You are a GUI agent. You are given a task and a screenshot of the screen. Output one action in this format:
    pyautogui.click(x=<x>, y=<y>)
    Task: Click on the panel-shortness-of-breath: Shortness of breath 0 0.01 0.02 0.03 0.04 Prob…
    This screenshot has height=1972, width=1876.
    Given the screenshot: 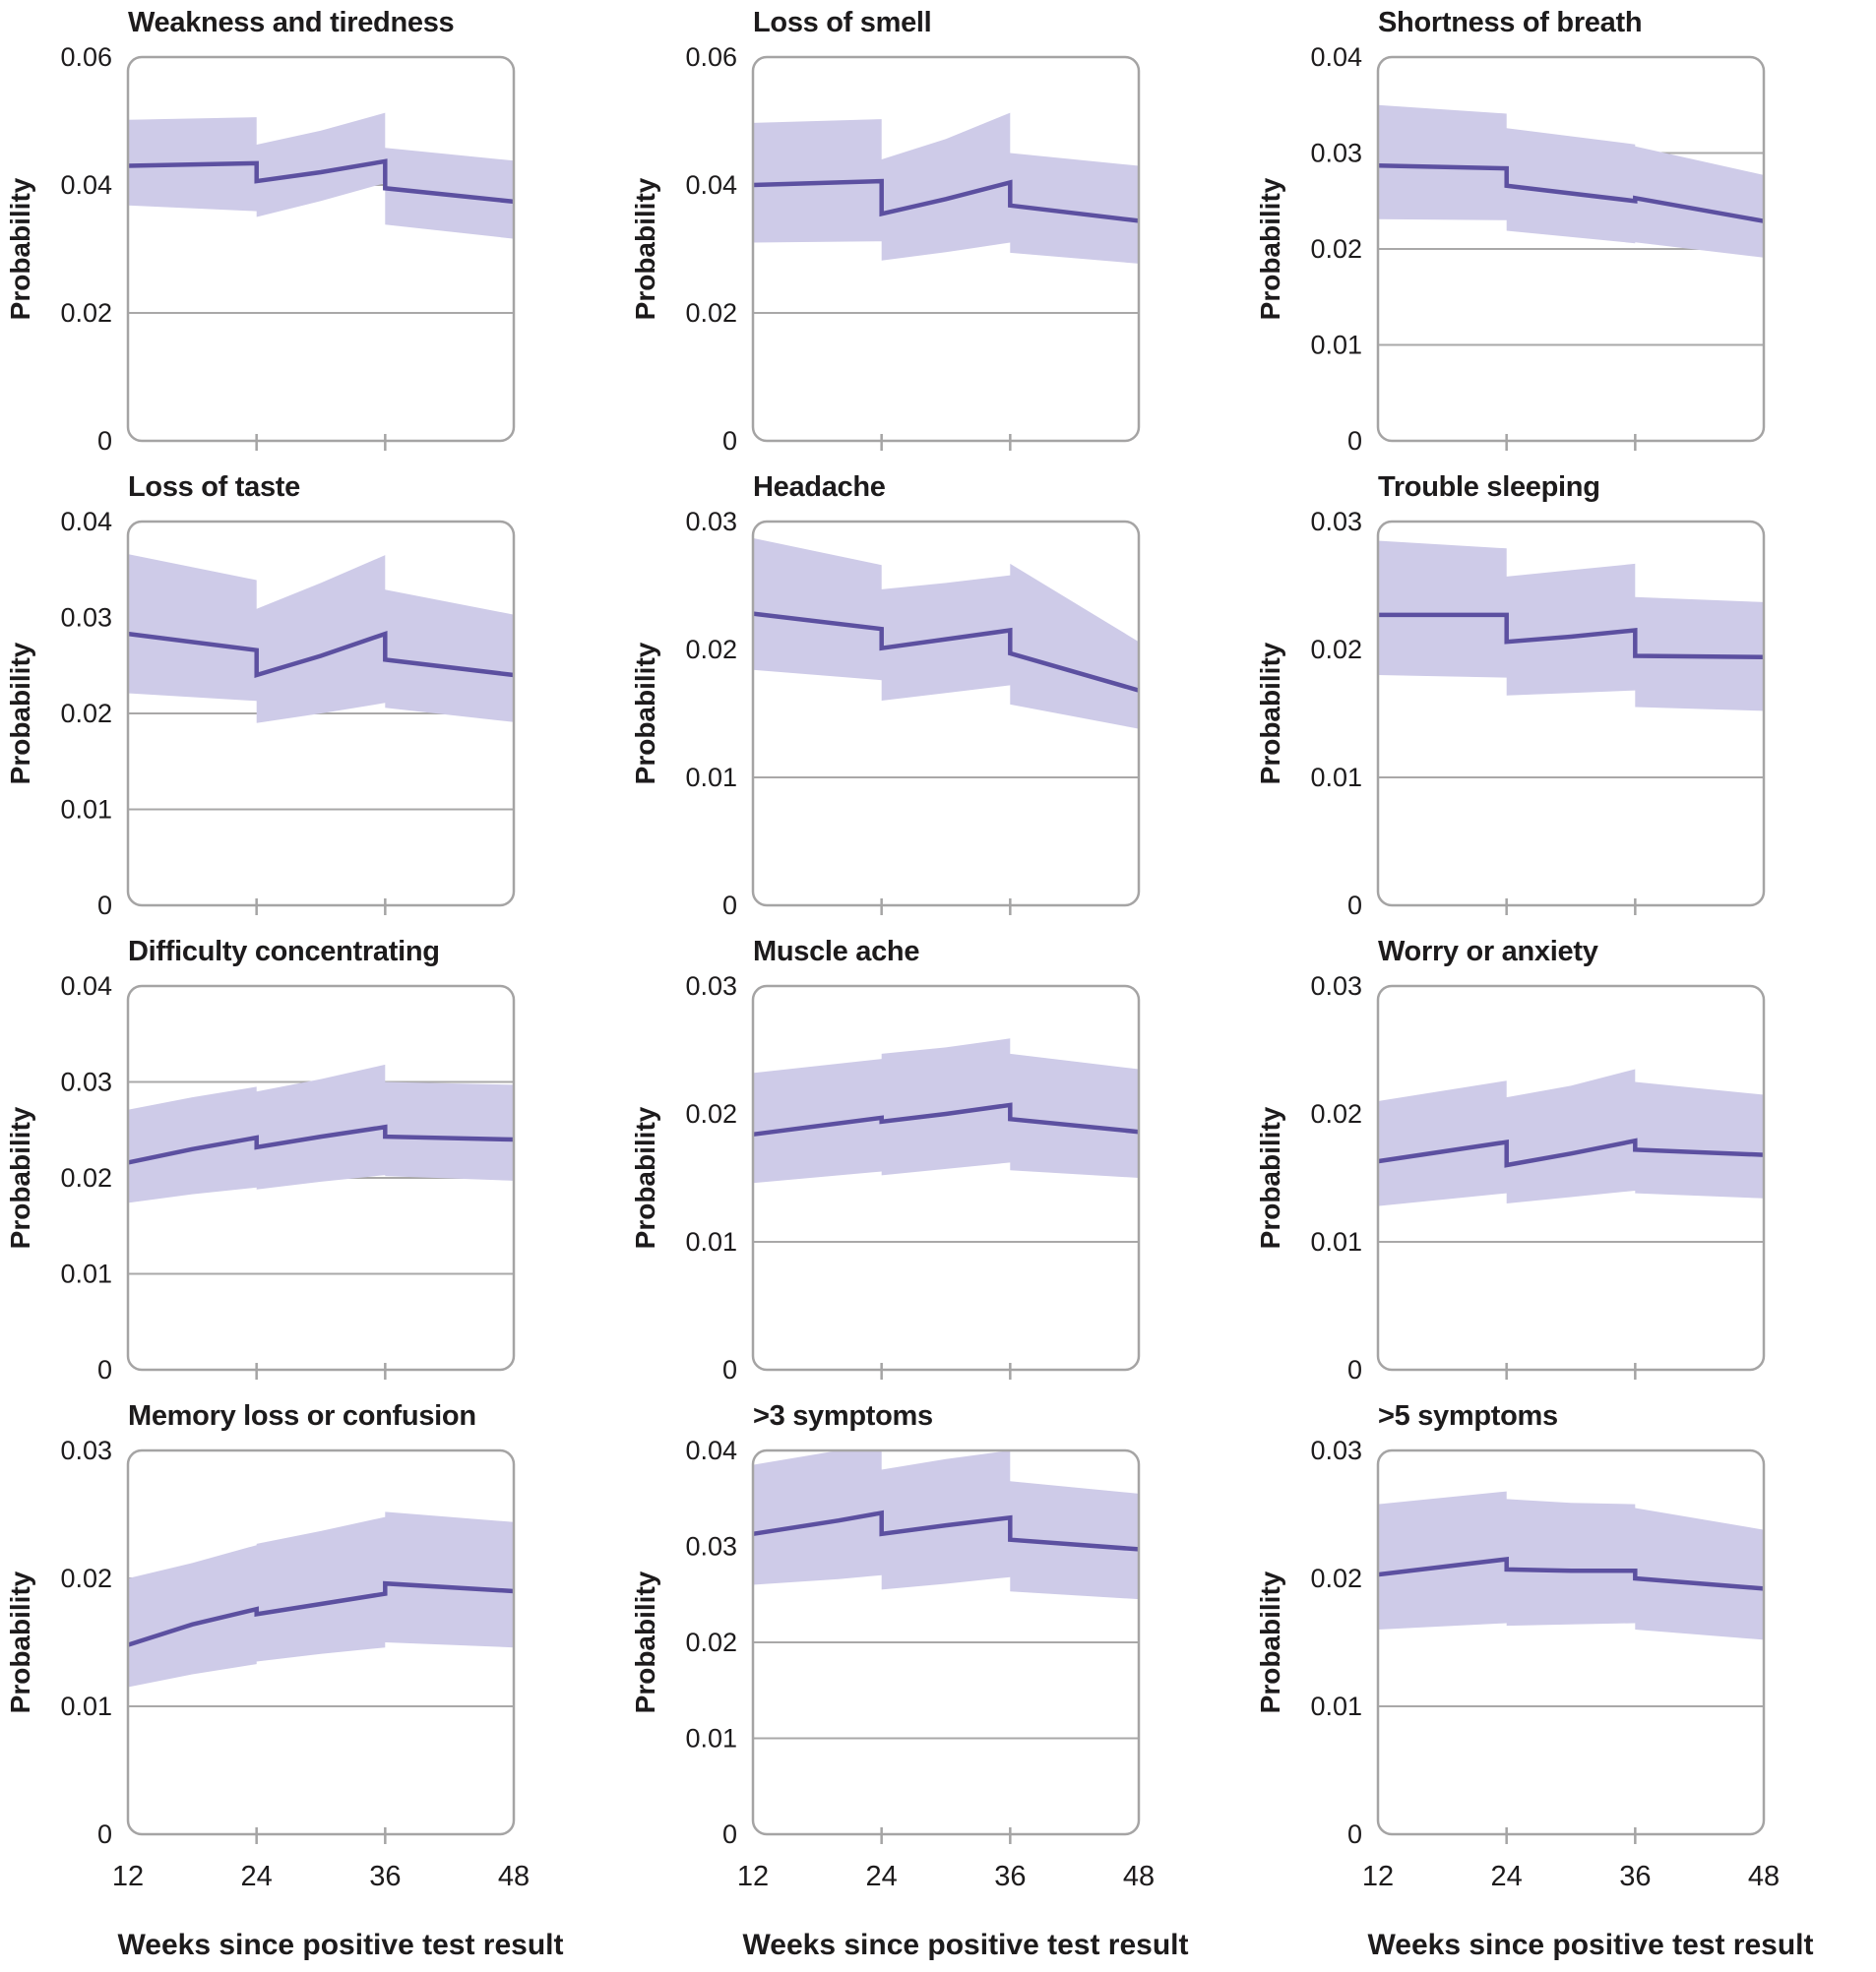 What is the action you would take?
    pyautogui.click(x=1562, y=232)
    